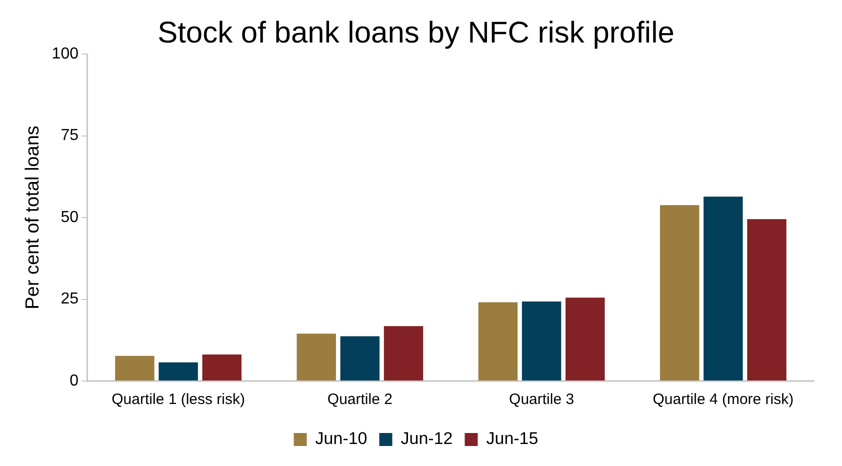  What do you see at coordinates (33, 218) in the screenshot?
I see `y-axis-title: Per cent of total loans` at bounding box center [33, 218].